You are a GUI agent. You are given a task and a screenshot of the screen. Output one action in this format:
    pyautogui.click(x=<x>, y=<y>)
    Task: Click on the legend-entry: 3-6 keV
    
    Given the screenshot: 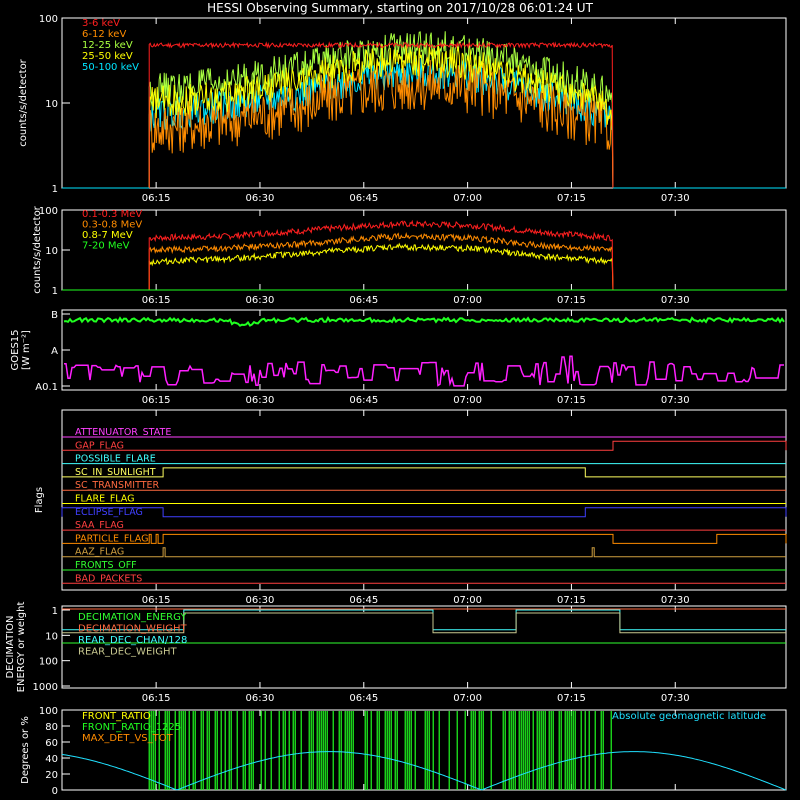 What is the action you would take?
    pyautogui.click(x=101, y=23)
    